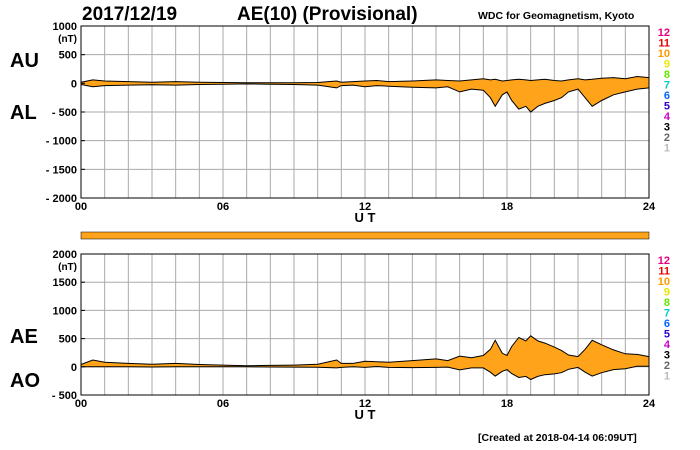 The width and height of the screenshot is (700, 450). Describe the element at coordinates (81, 207) in the screenshot. I see `top-x-tick-label: 00` at that location.